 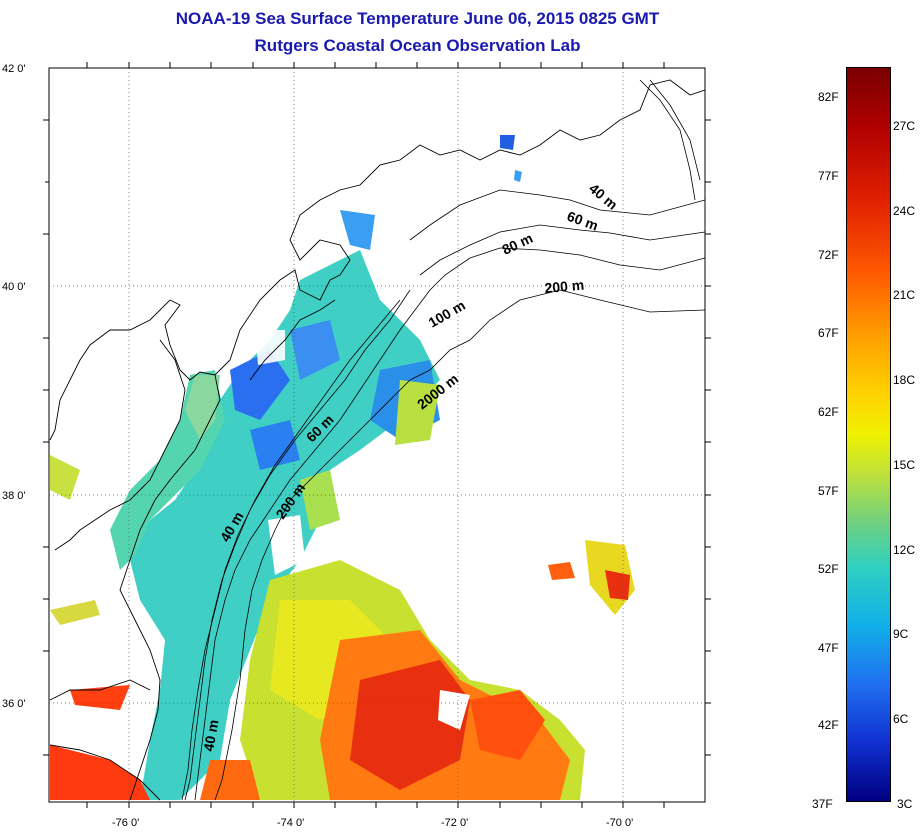 What do you see at coordinates (828, 648) in the screenshot?
I see `colorbar-f-label: 47F` at bounding box center [828, 648].